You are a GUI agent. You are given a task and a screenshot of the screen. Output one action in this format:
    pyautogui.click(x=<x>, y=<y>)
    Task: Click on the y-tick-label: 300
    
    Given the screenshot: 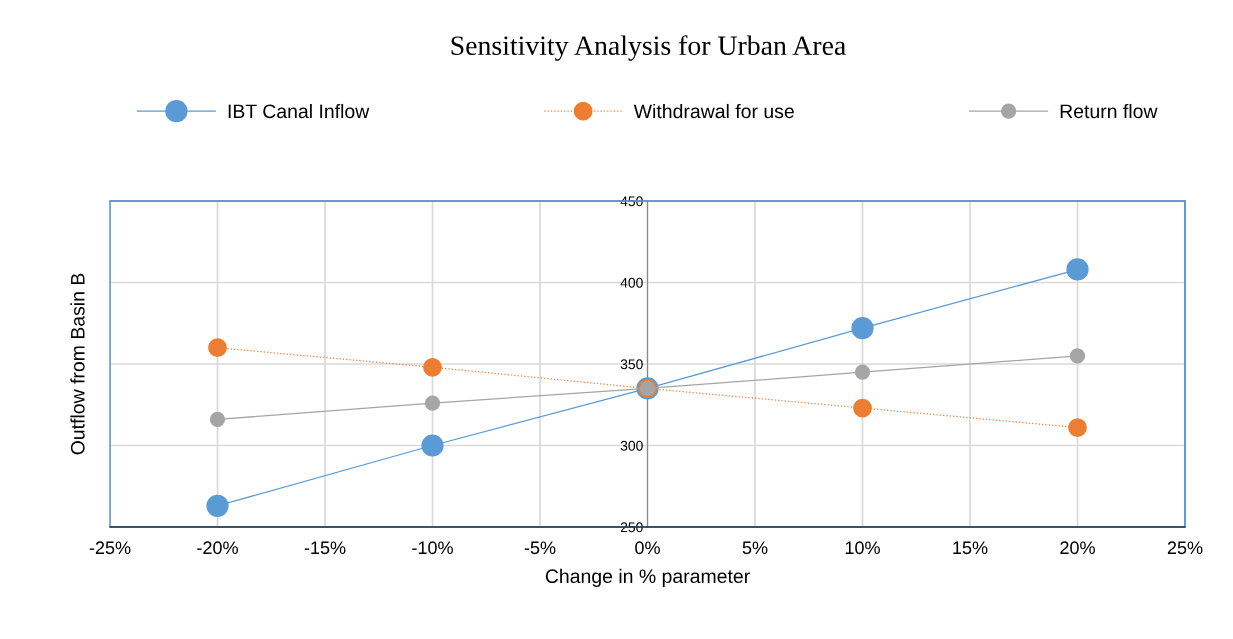 What is the action you would take?
    pyautogui.click(x=631, y=445)
    